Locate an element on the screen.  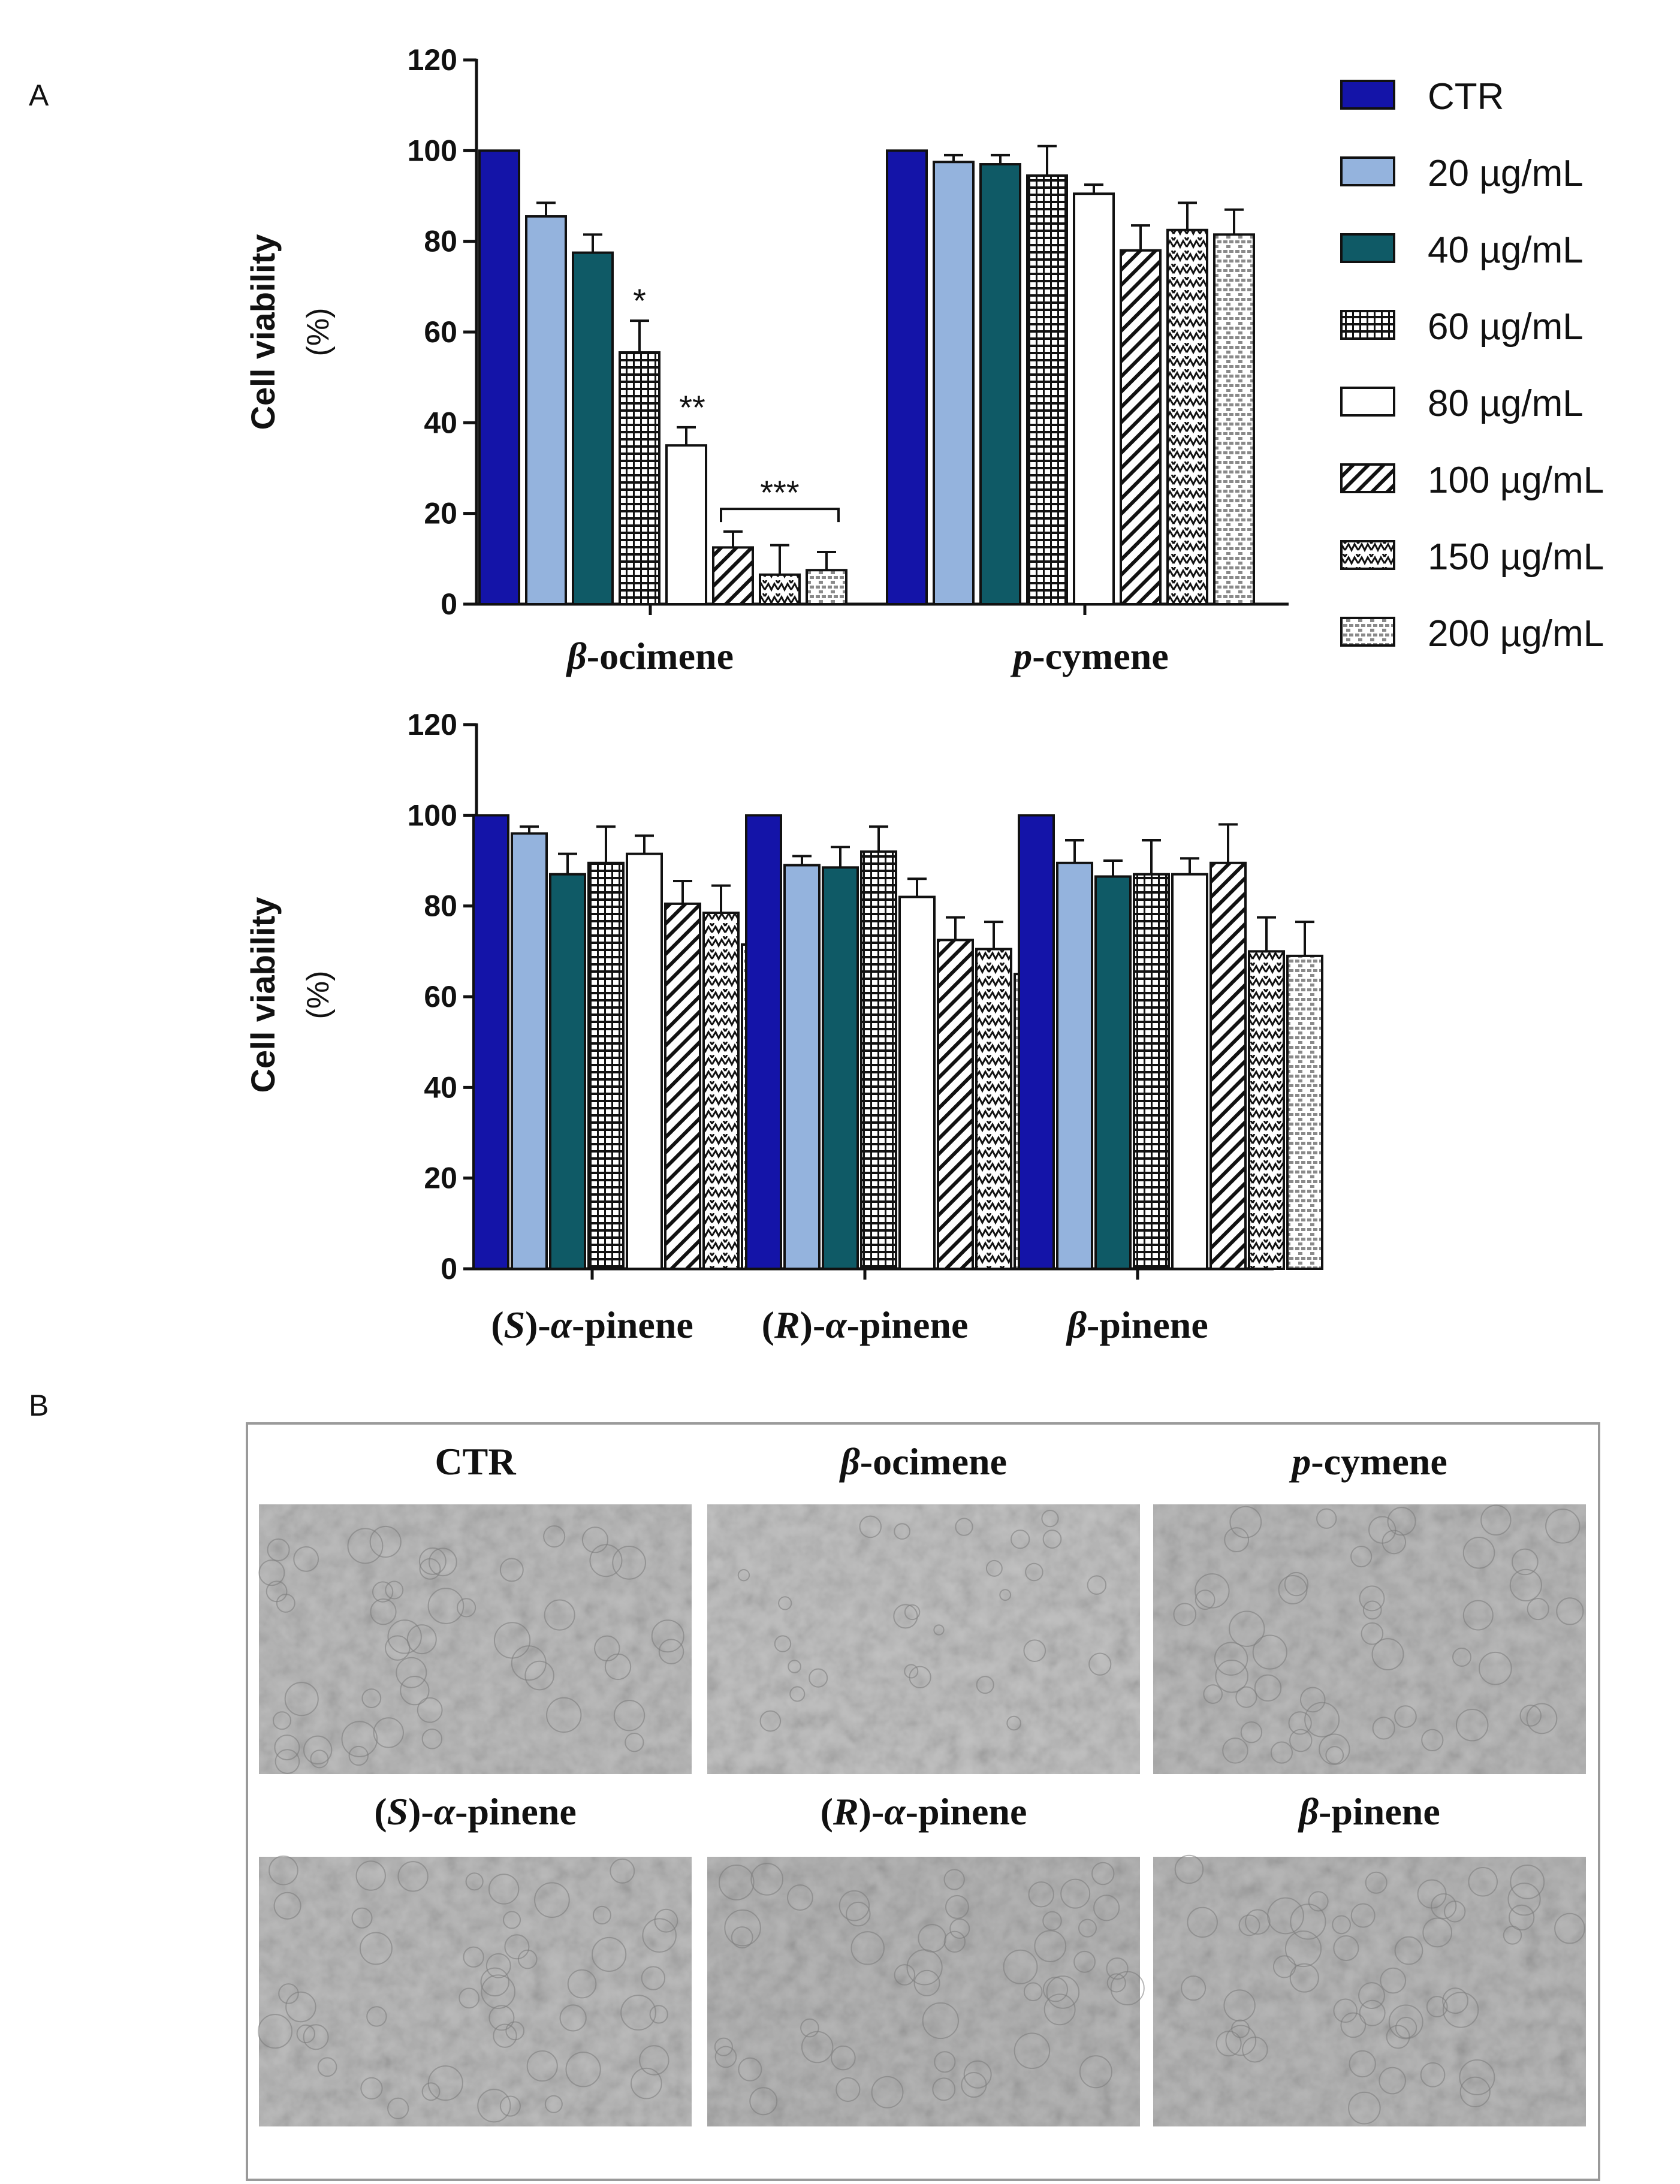
y-tick-label: 60 is located at coordinates (440, 996).